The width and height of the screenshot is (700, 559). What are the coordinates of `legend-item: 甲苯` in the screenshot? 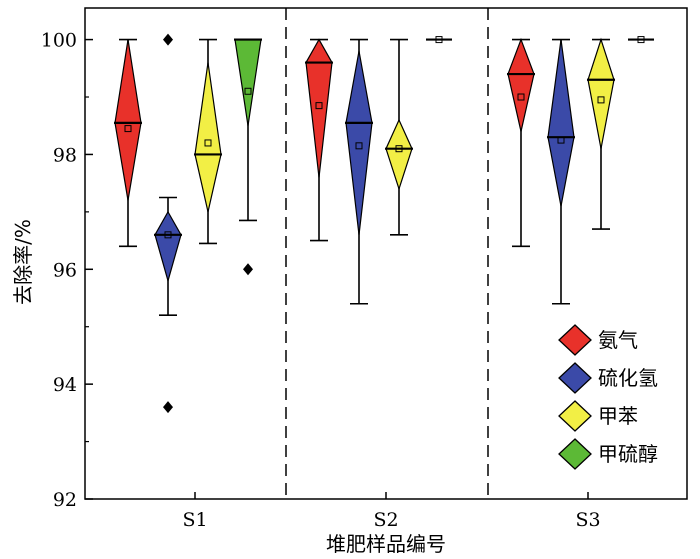 It's located at (598, 416).